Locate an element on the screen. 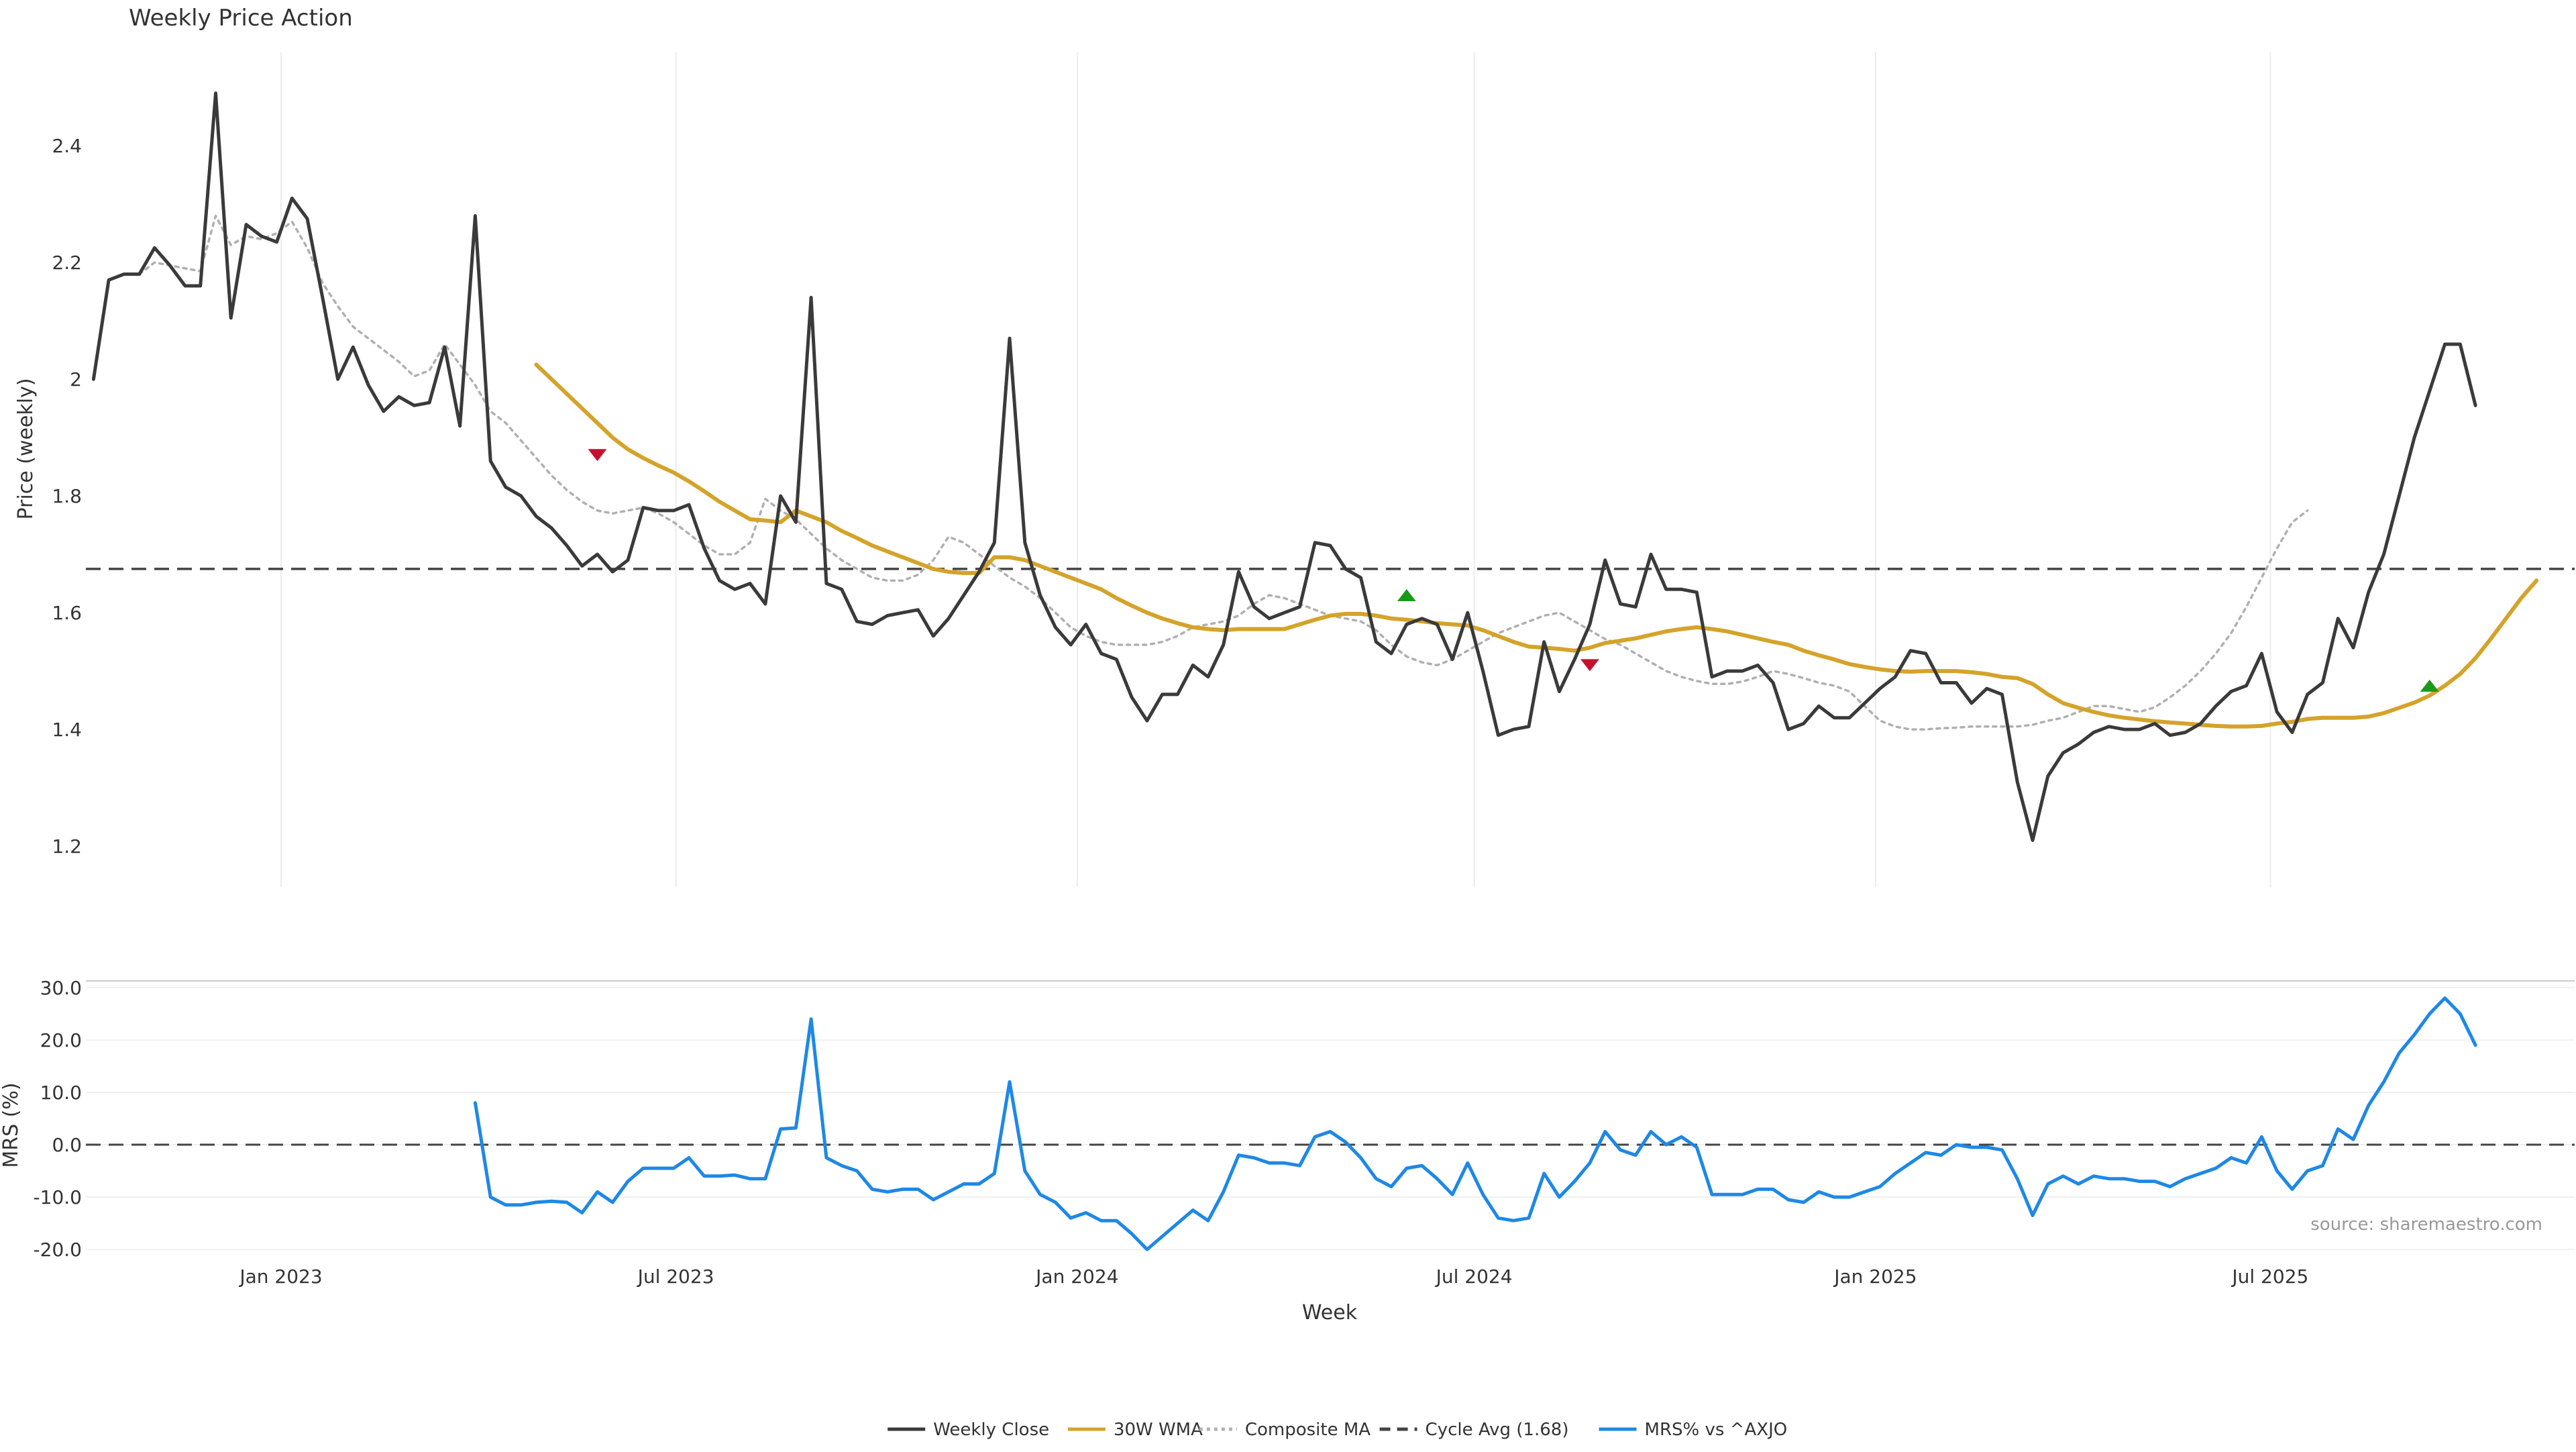 The image size is (2576, 1452). x-axis-label: Week is located at coordinates (1330, 1313).